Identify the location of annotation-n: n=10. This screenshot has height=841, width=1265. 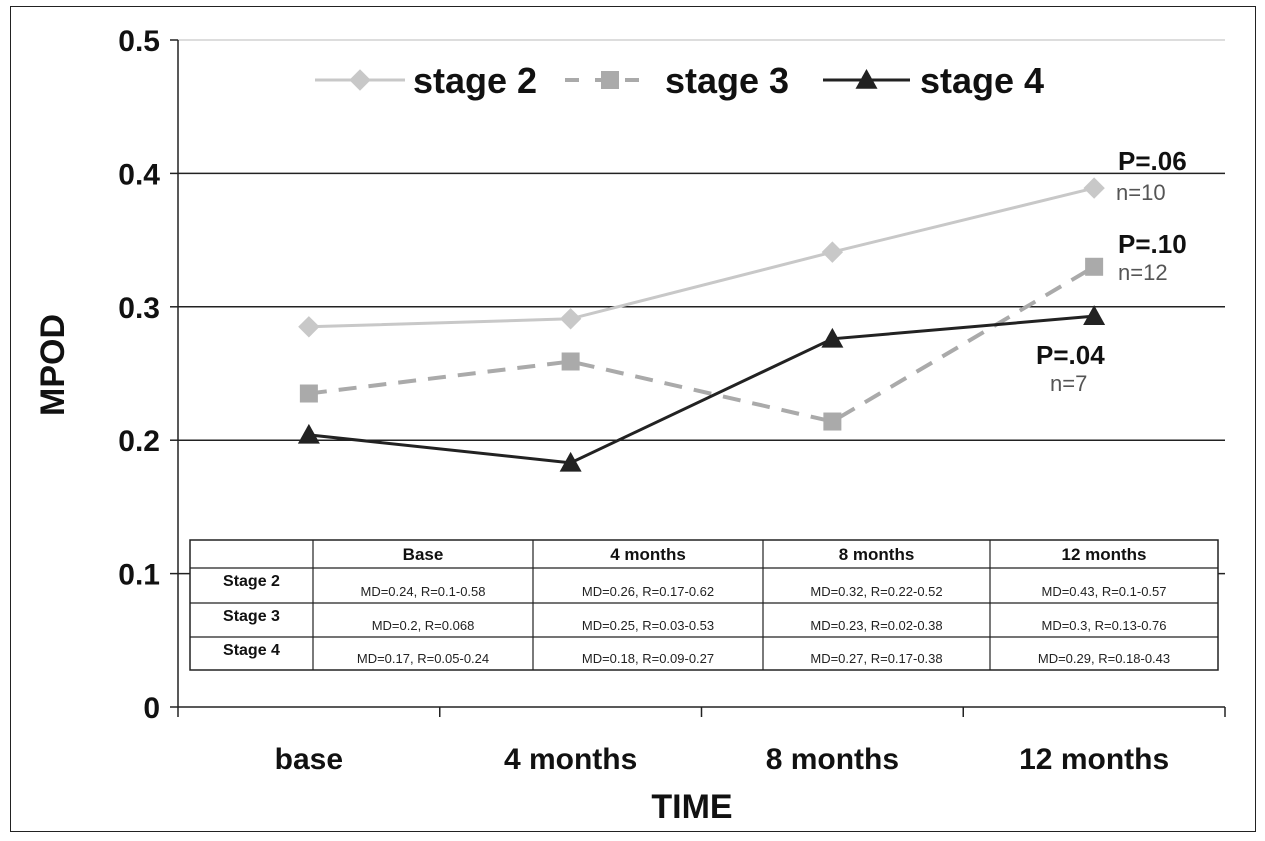
(1141, 192).